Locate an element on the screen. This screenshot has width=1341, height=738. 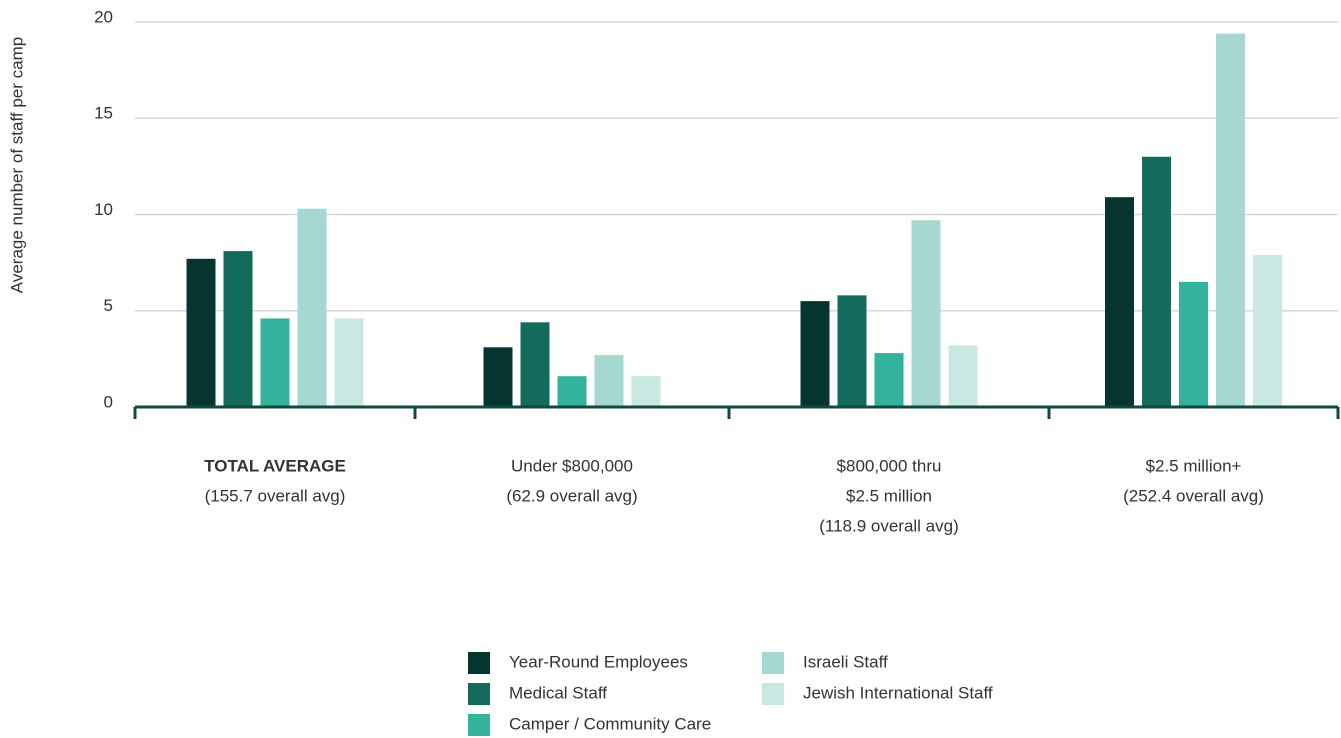
x-tick-label: (155.7 overall avg) is located at coordinates (275, 495).